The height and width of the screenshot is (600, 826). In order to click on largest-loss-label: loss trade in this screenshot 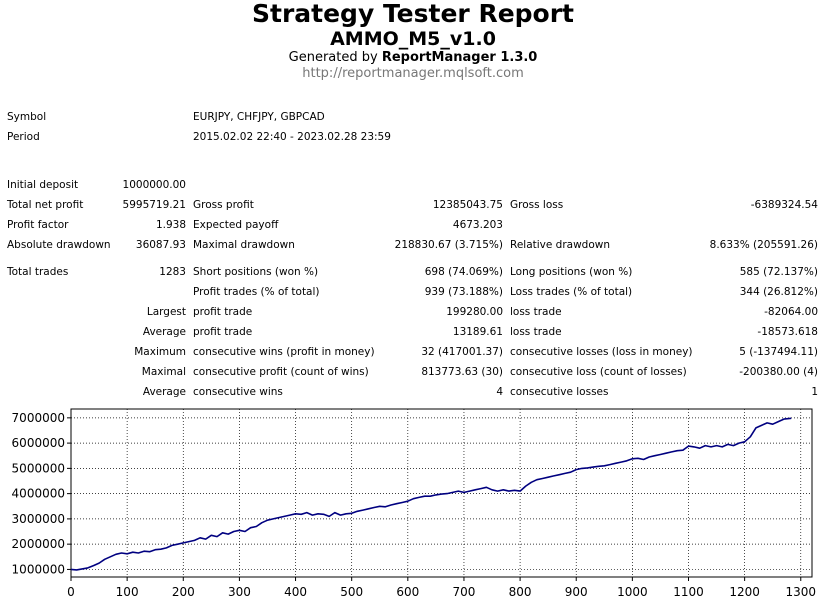, I will do `click(536, 312)`.